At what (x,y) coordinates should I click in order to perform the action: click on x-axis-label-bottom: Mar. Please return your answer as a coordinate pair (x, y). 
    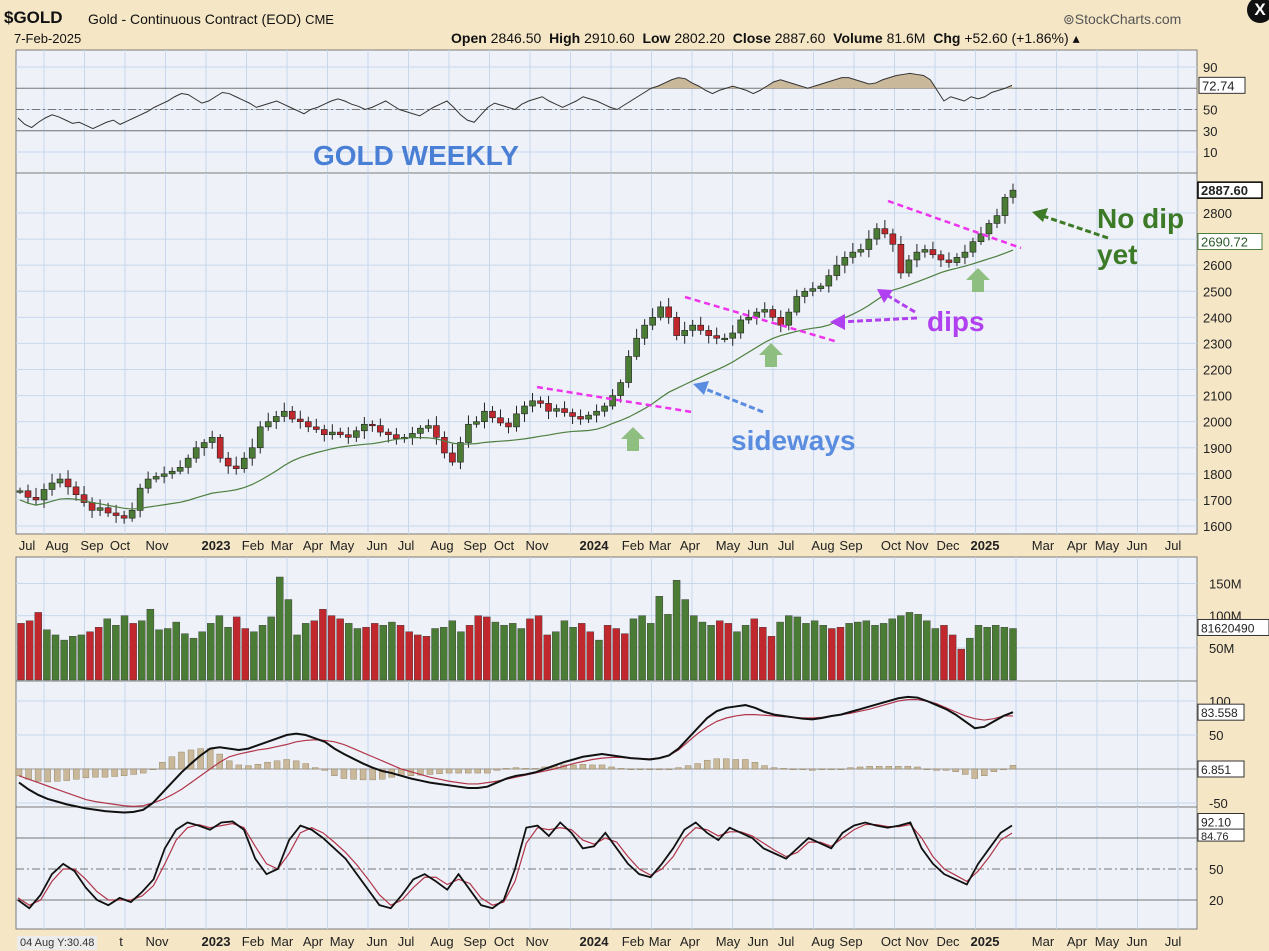
    Looking at the image, I should click on (1043, 941).